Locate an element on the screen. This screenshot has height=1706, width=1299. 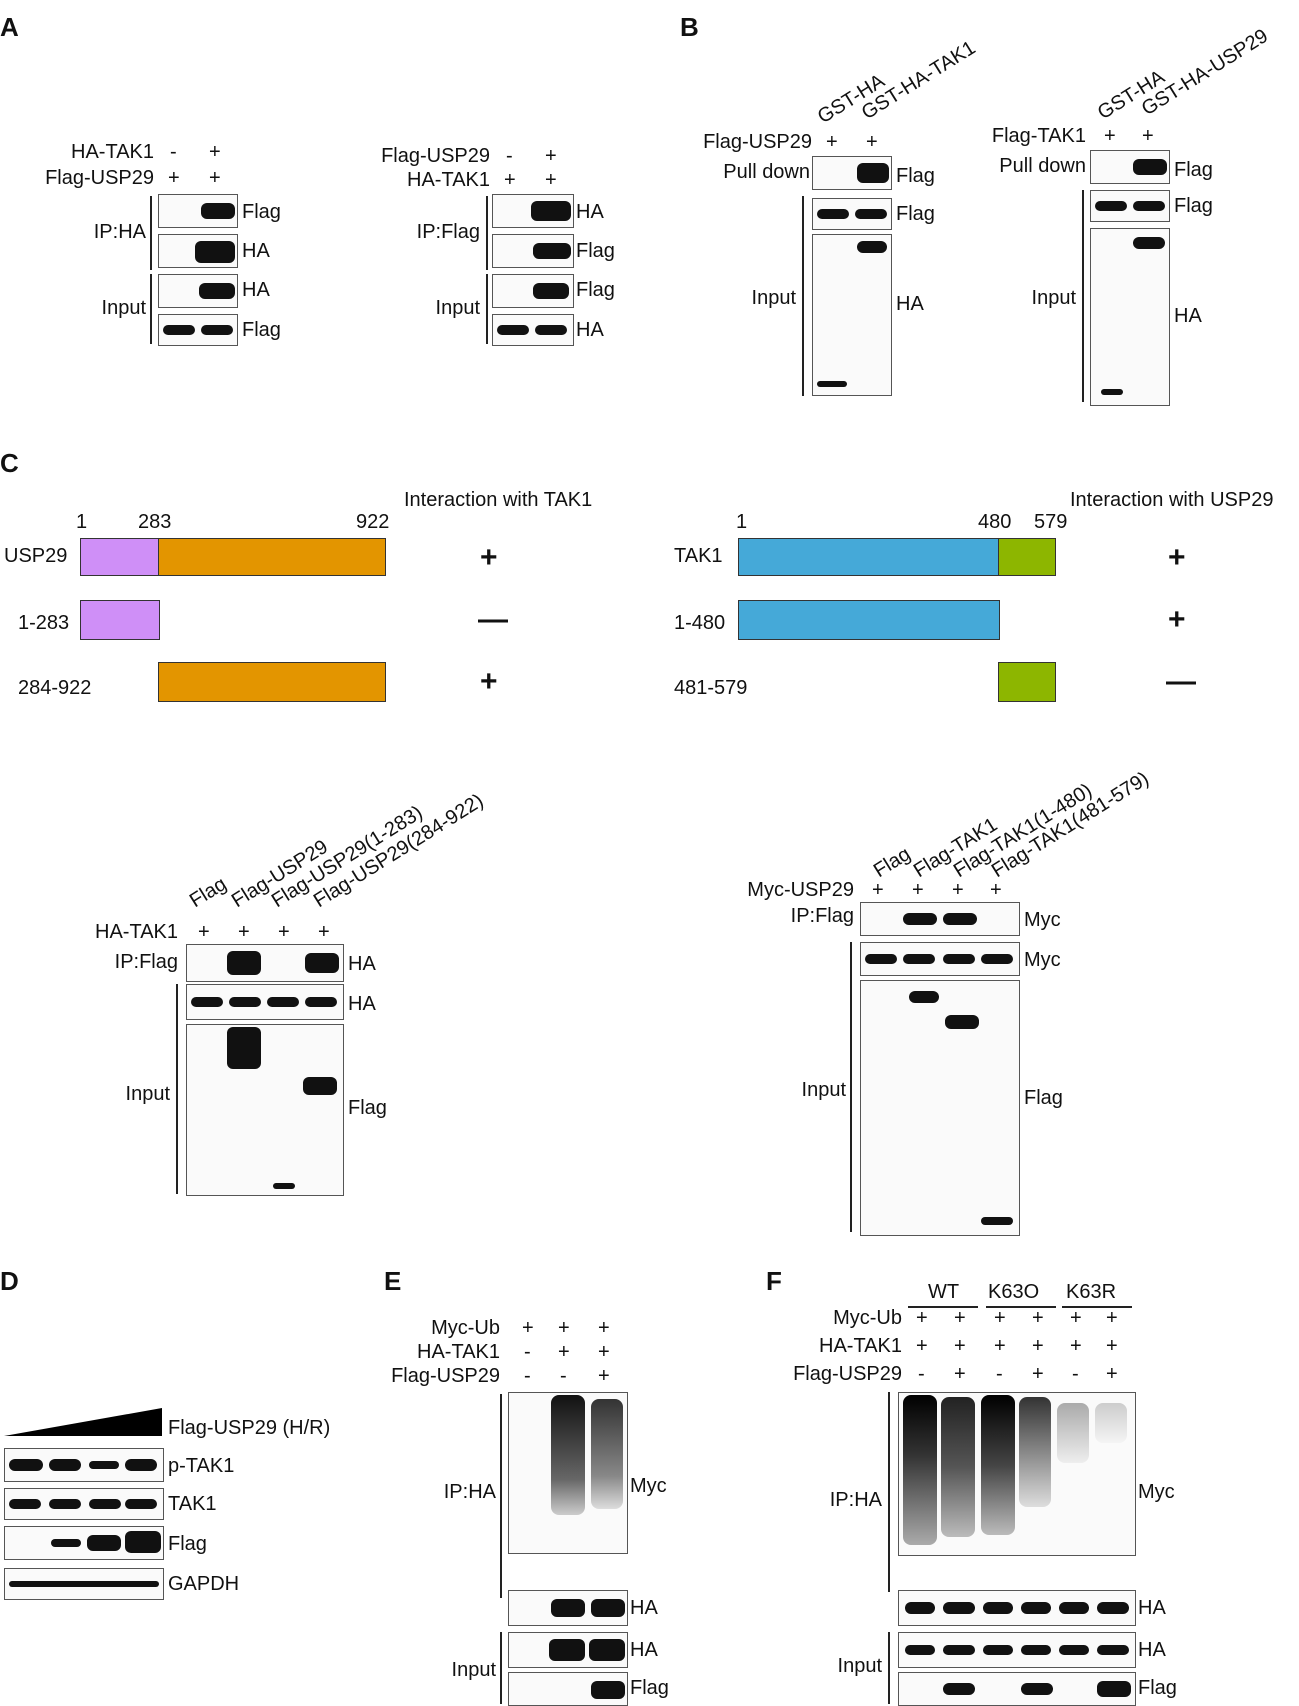
lane-header: Flag is located at coordinates (208, 892).